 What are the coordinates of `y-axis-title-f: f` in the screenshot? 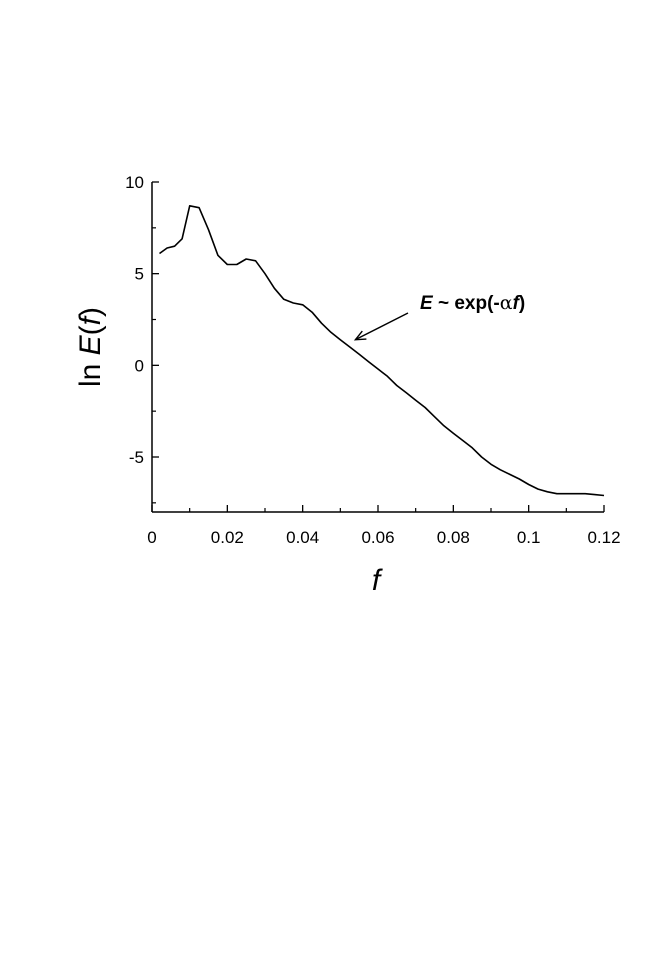 It's located at (90, 319).